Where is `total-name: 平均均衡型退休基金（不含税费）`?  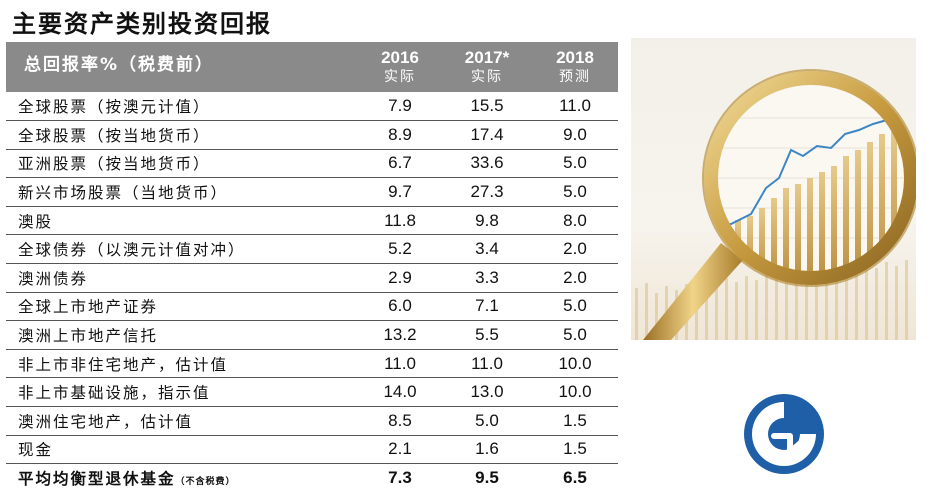 total-name: 平均均衡型退休基金（不含税费） is located at coordinates (182, 478).